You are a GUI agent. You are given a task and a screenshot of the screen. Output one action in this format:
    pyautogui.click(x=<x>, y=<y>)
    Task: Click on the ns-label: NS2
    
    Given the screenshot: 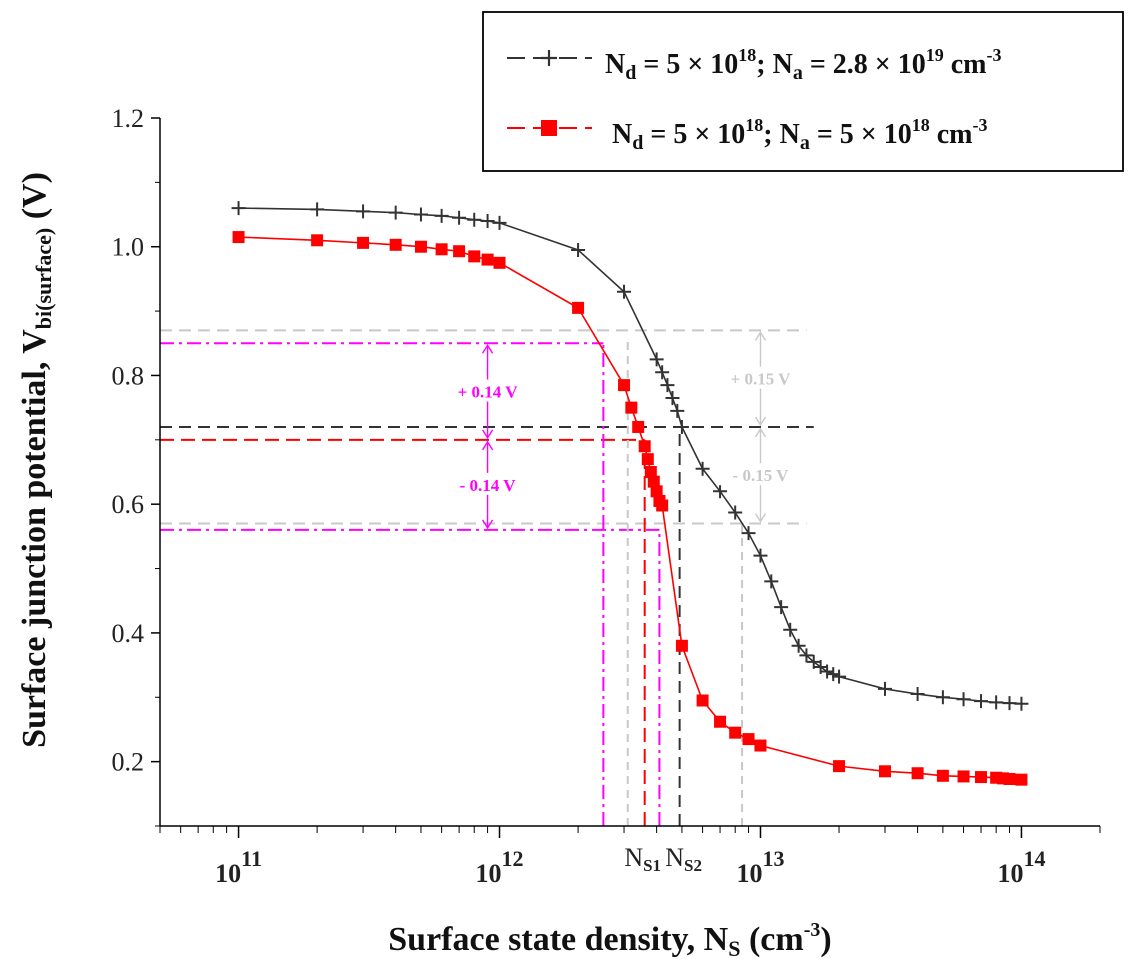 What is the action you would take?
    pyautogui.click(x=683, y=859)
    